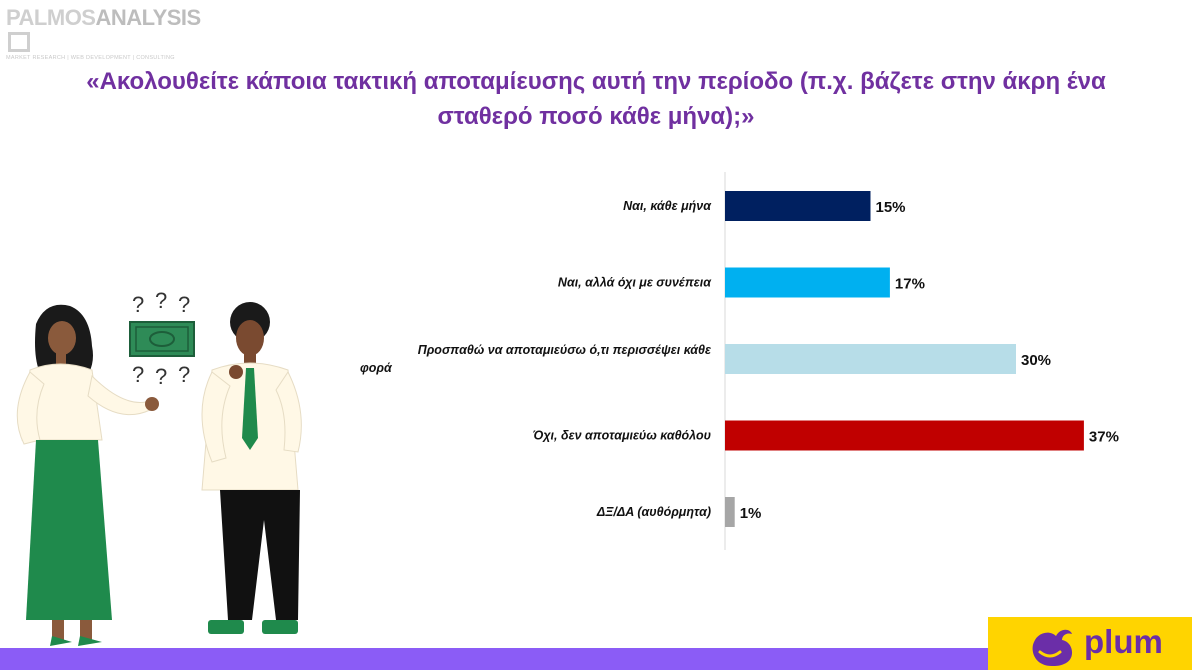 This screenshot has height=670, width=1192. Describe the element at coordinates (667, 206) in the screenshot. I see `category-label-1: Ναι, κάθε μήνα` at that location.